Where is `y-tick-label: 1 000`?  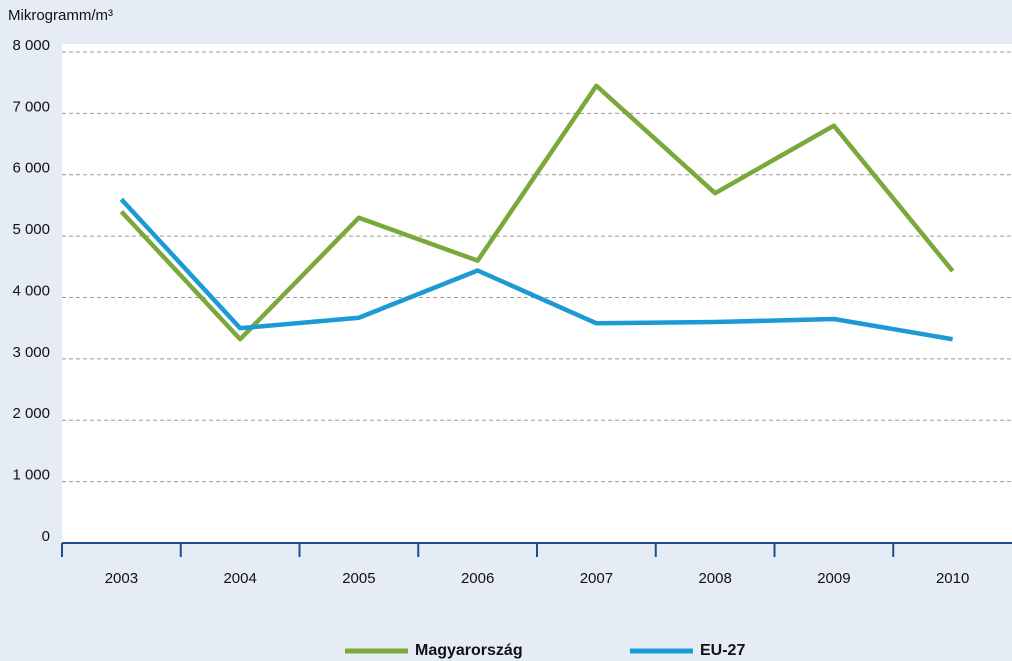 y-tick-label: 1 000 is located at coordinates (31, 475).